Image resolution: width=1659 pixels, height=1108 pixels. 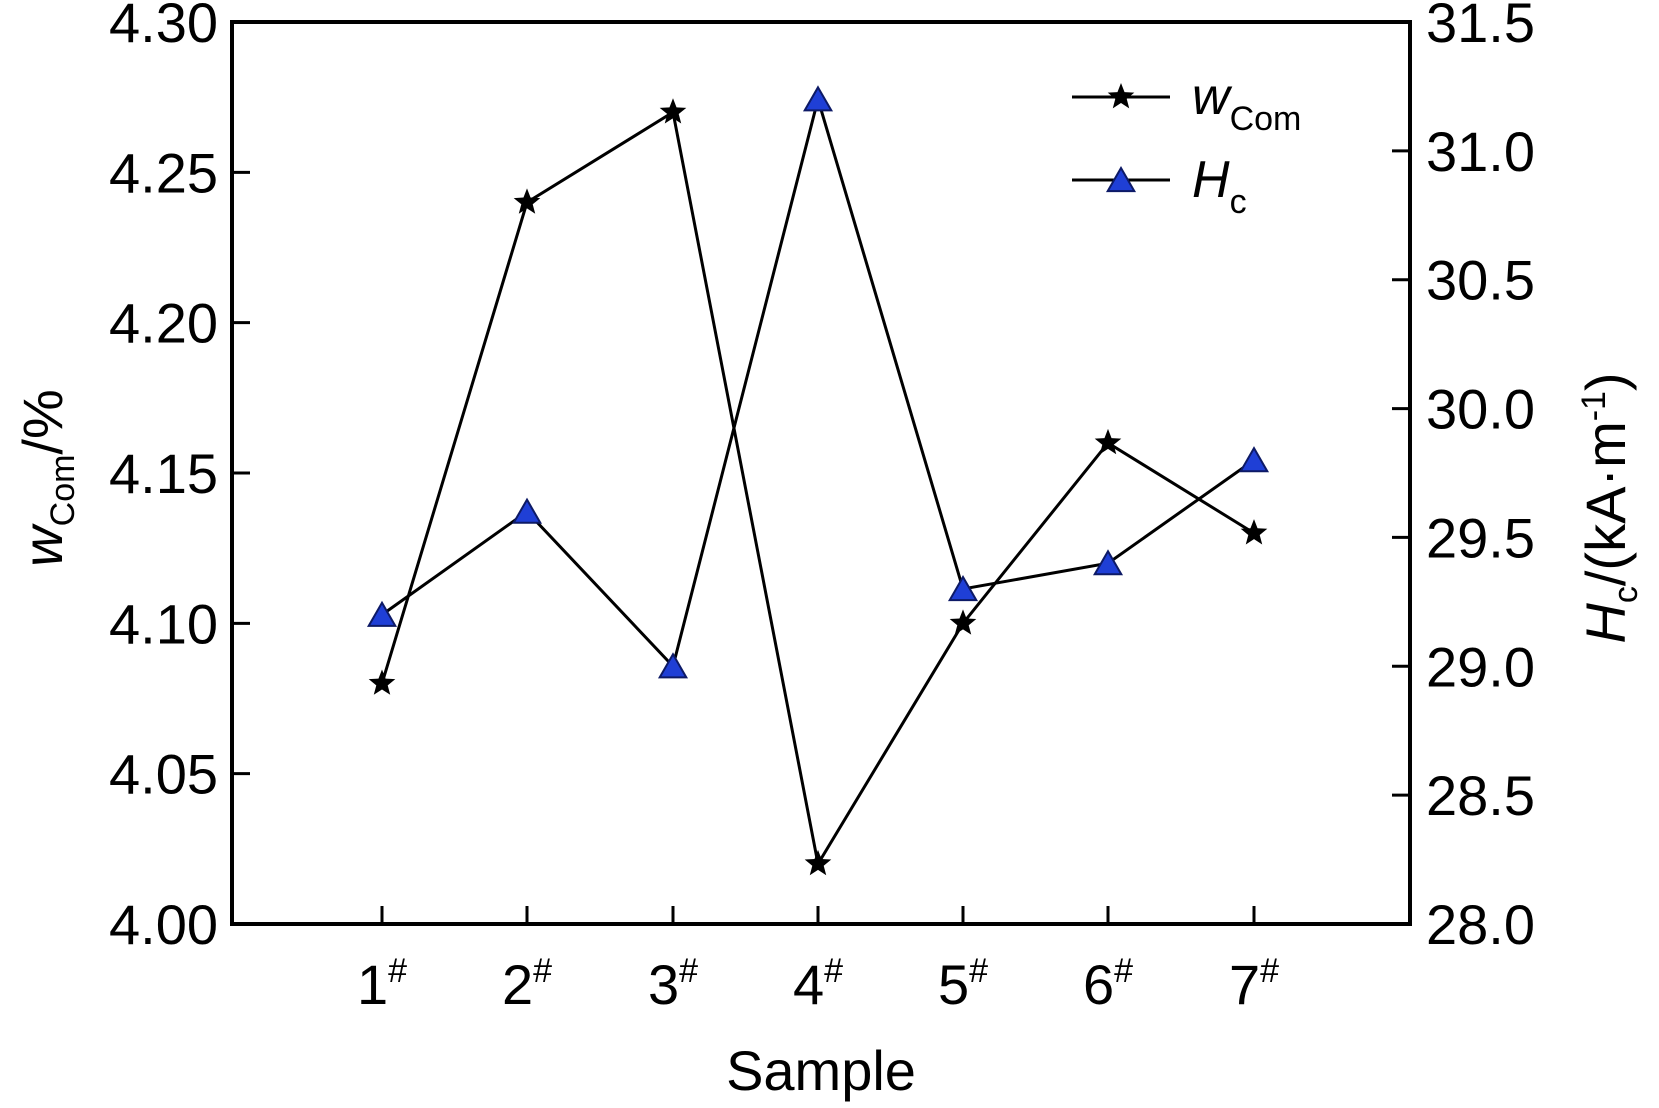 What do you see at coordinates (42, 421) in the screenshot?
I see `left-axis-title-suffix: /%` at bounding box center [42, 421].